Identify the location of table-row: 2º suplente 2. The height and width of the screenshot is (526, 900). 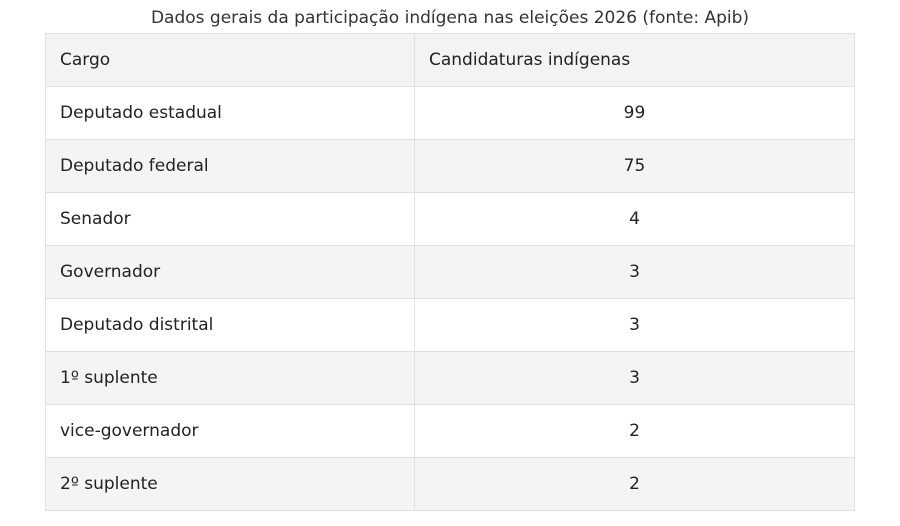
(450, 484).